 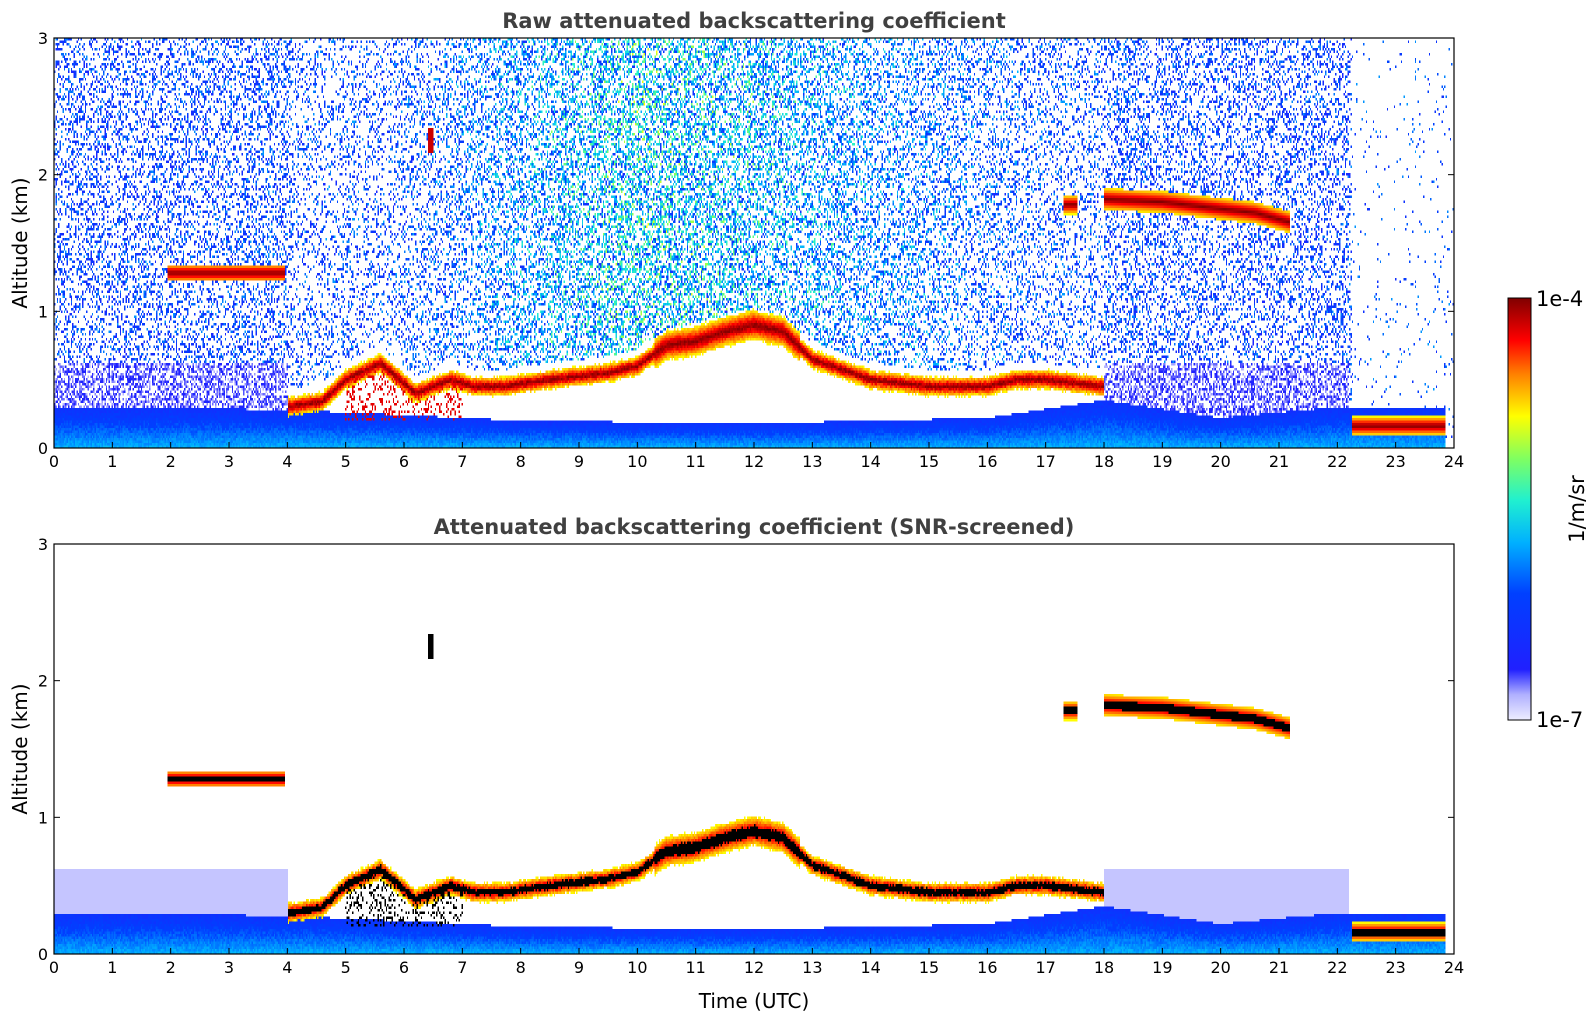 What do you see at coordinates (1454, 461) in the screenshot?
I see `x-tick-label: 24` at bounding box center [1454, 461].